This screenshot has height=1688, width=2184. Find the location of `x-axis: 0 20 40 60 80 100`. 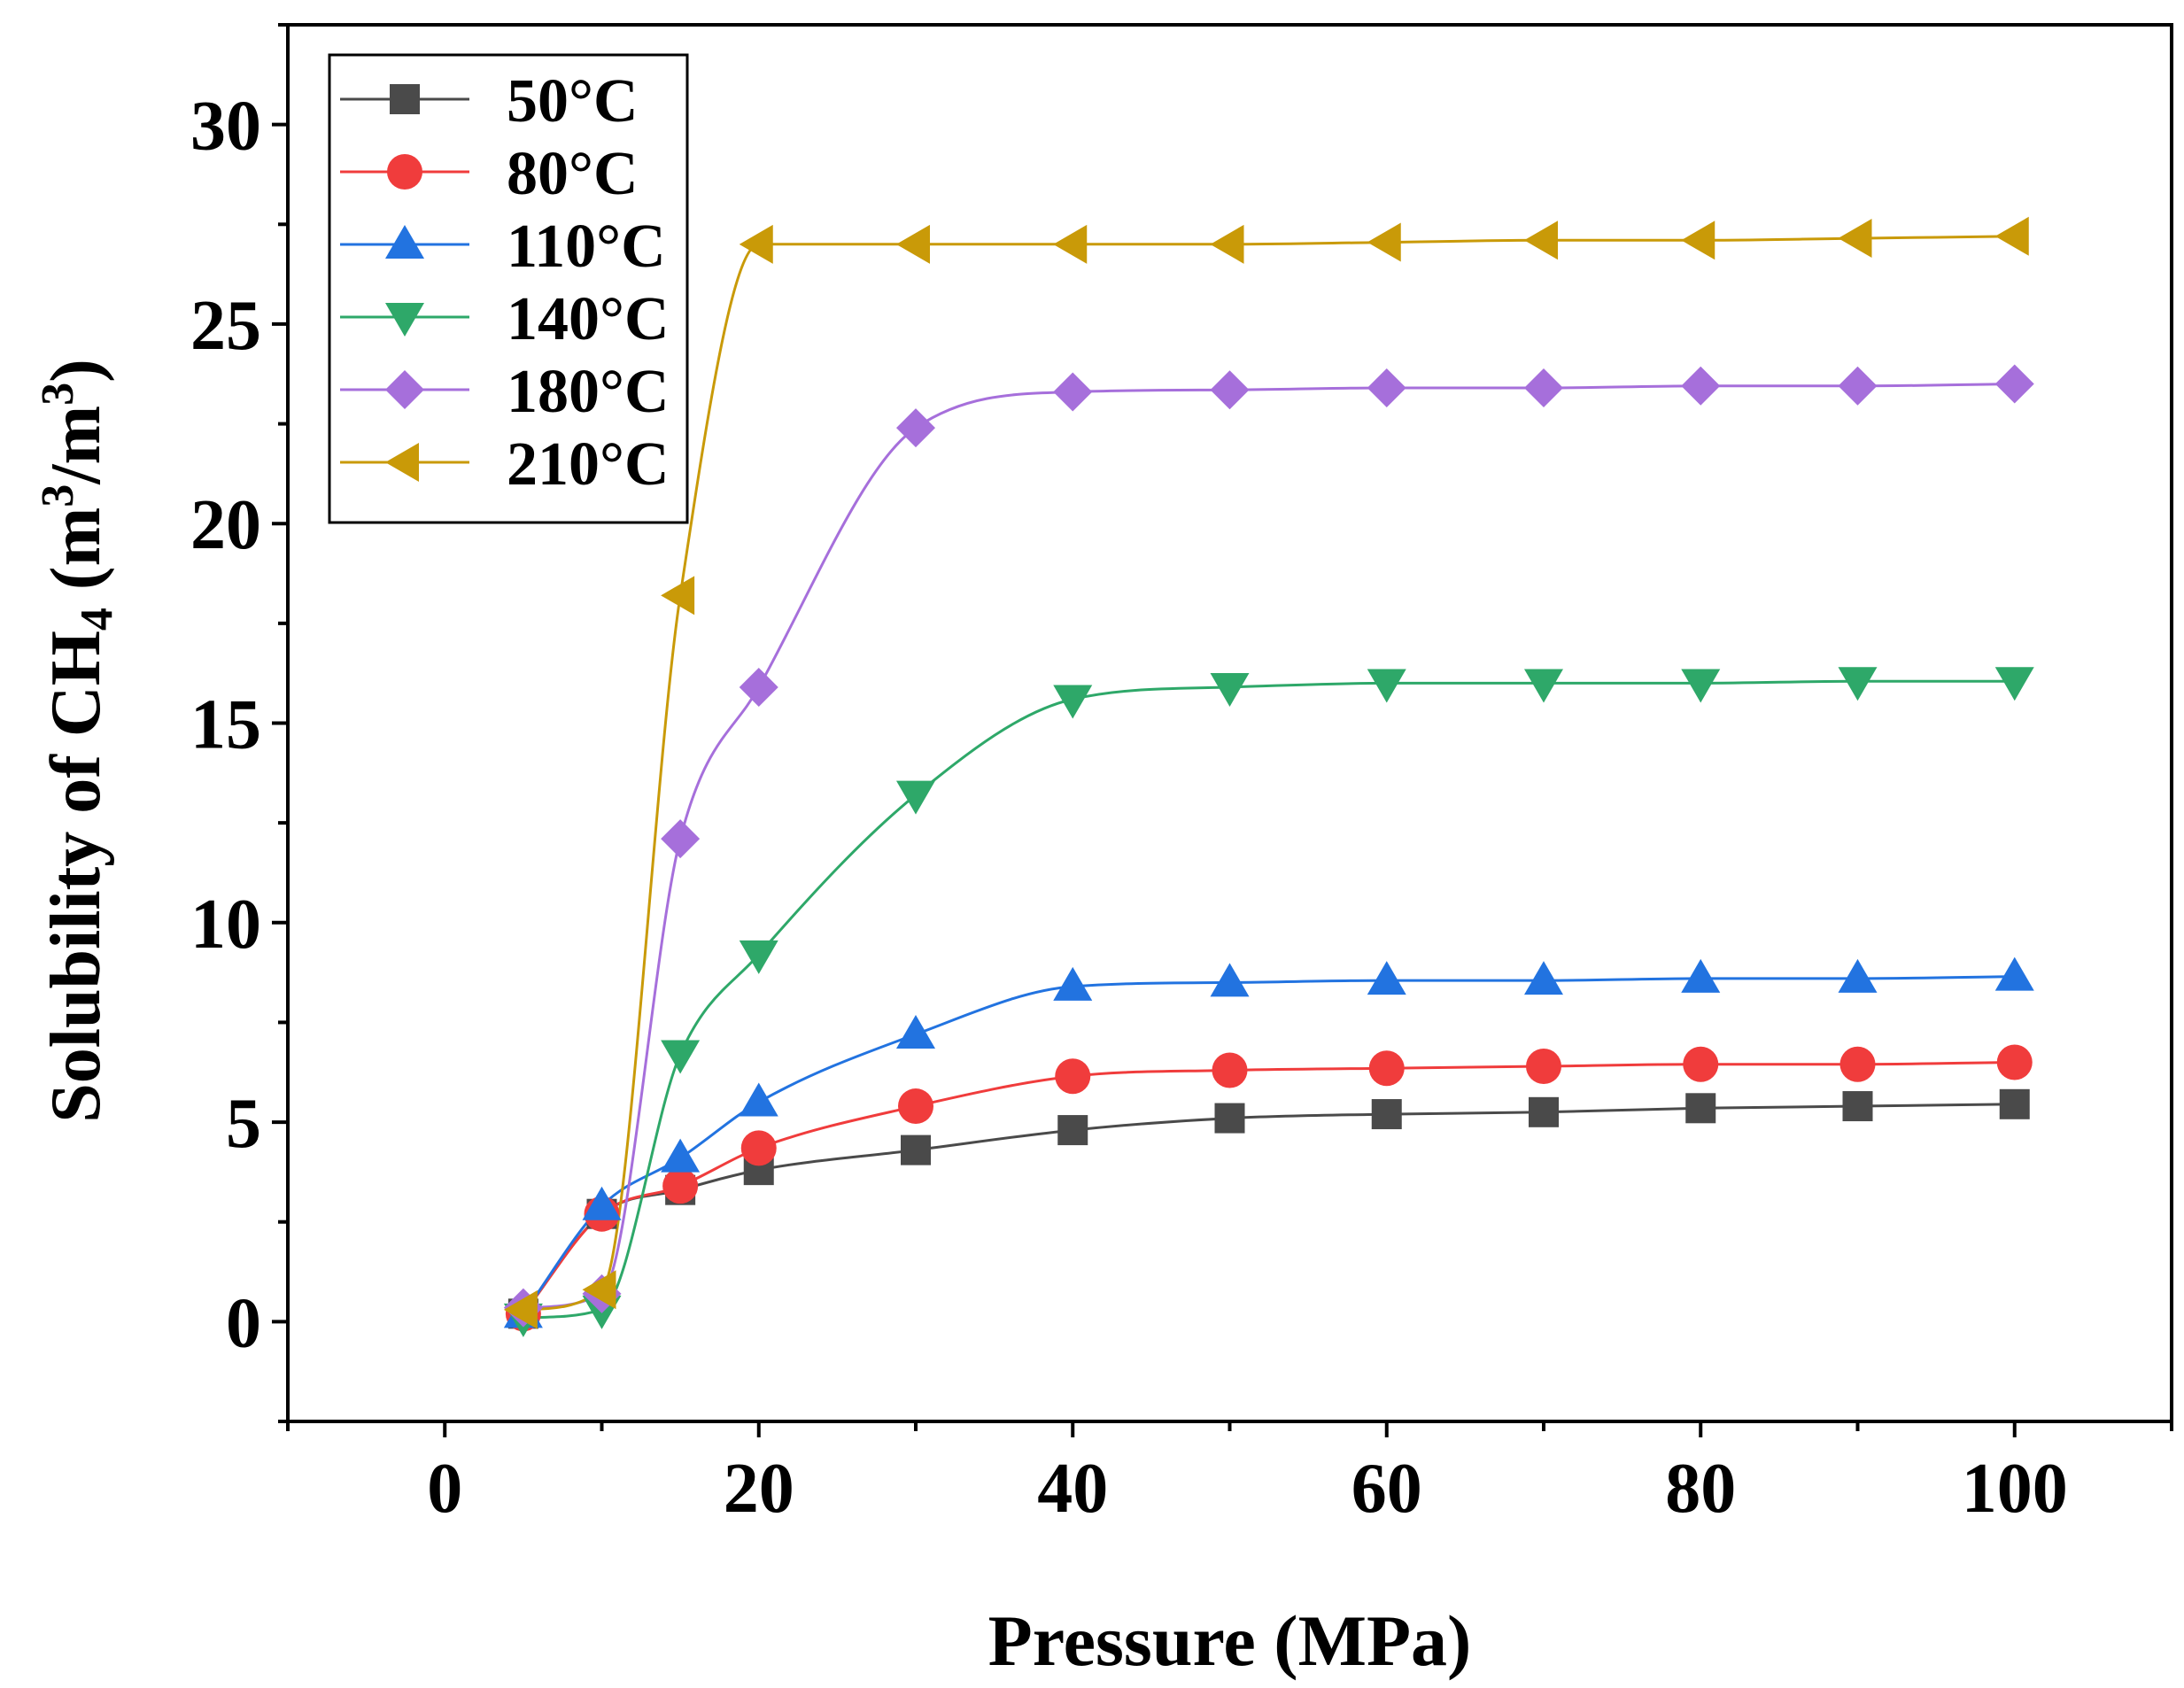

x-axis: 0 20 40 60 80 100 is located at coordinates (1229, 1474).